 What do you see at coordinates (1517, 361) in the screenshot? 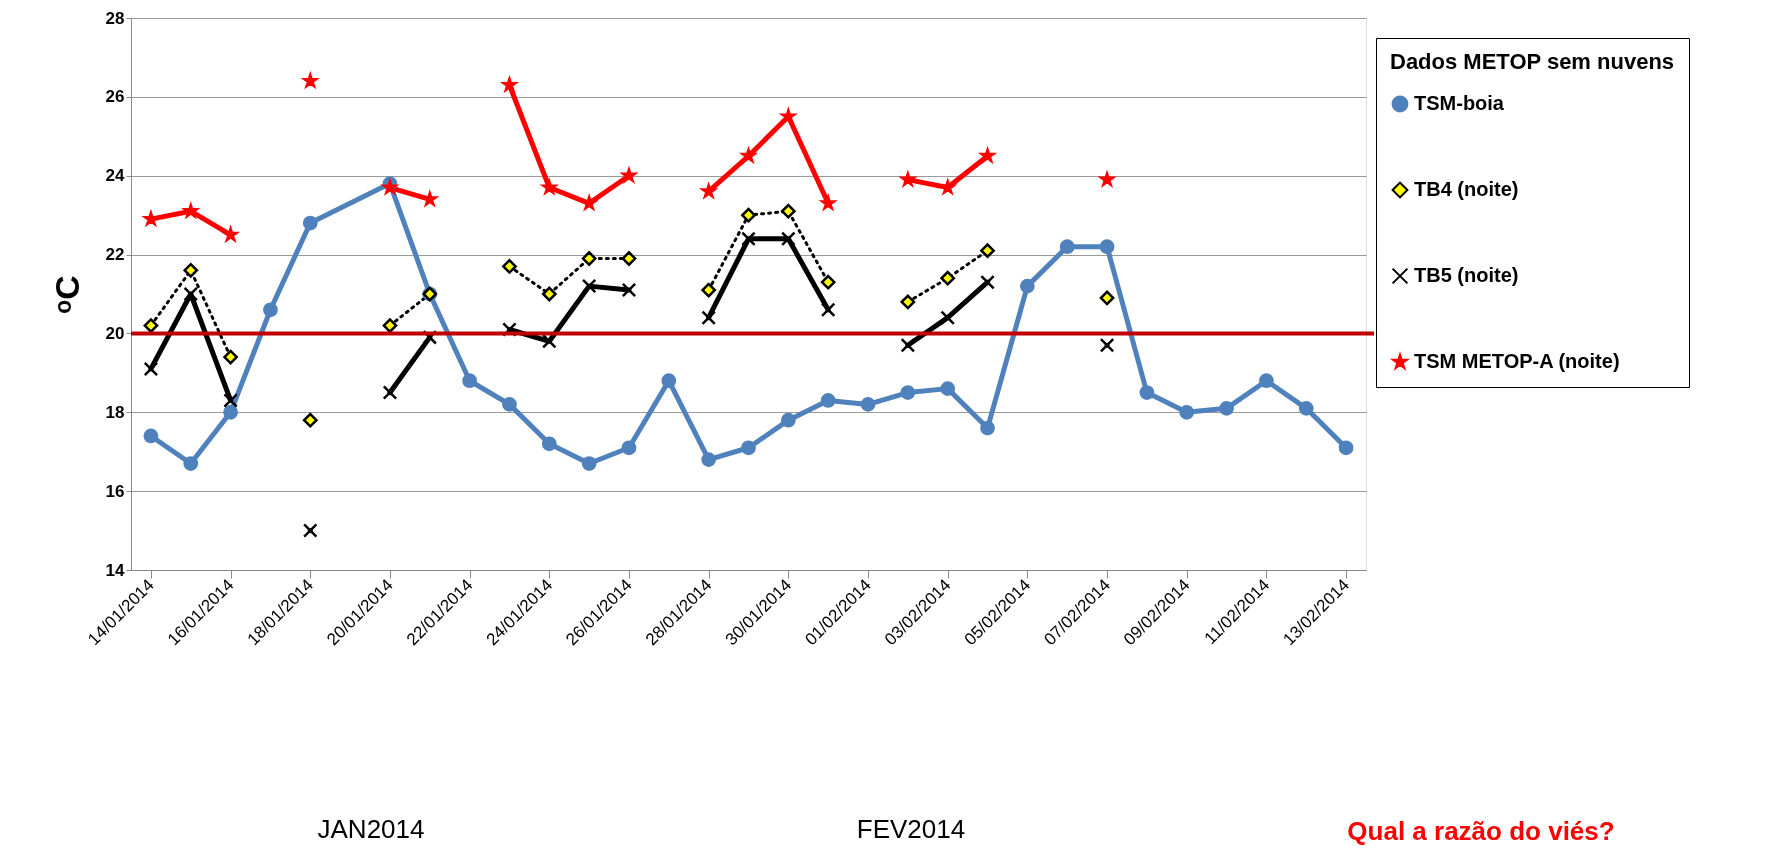
I see `legend-label: TSM METOP-A (noite)` at bounding box center [1517, 361].